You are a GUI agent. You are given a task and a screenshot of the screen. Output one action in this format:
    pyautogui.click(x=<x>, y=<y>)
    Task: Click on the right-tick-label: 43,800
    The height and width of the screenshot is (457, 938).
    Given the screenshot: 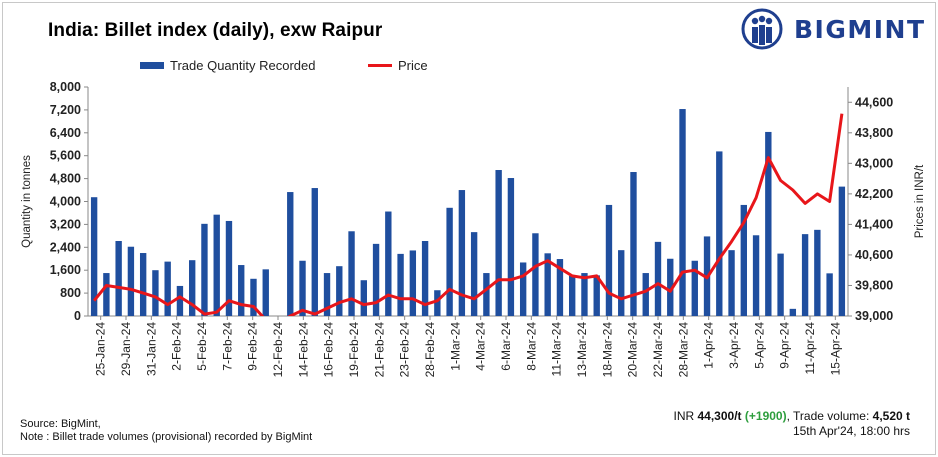 What is the action you would take?
    pyautogui.click(x=874, y=133)
    